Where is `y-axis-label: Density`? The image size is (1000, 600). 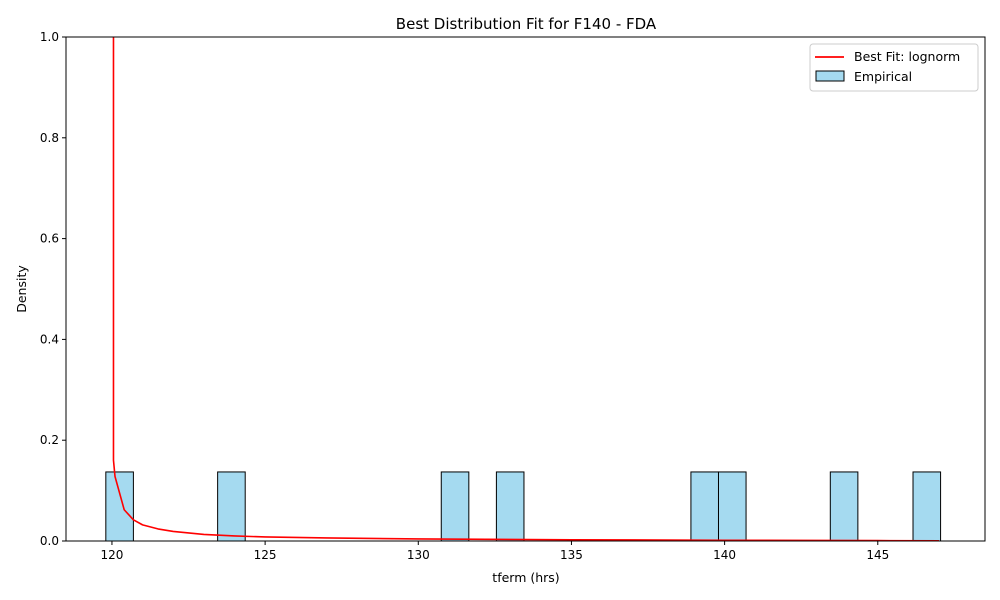 y-axis-label: Density is located at coordinates (21, 289).